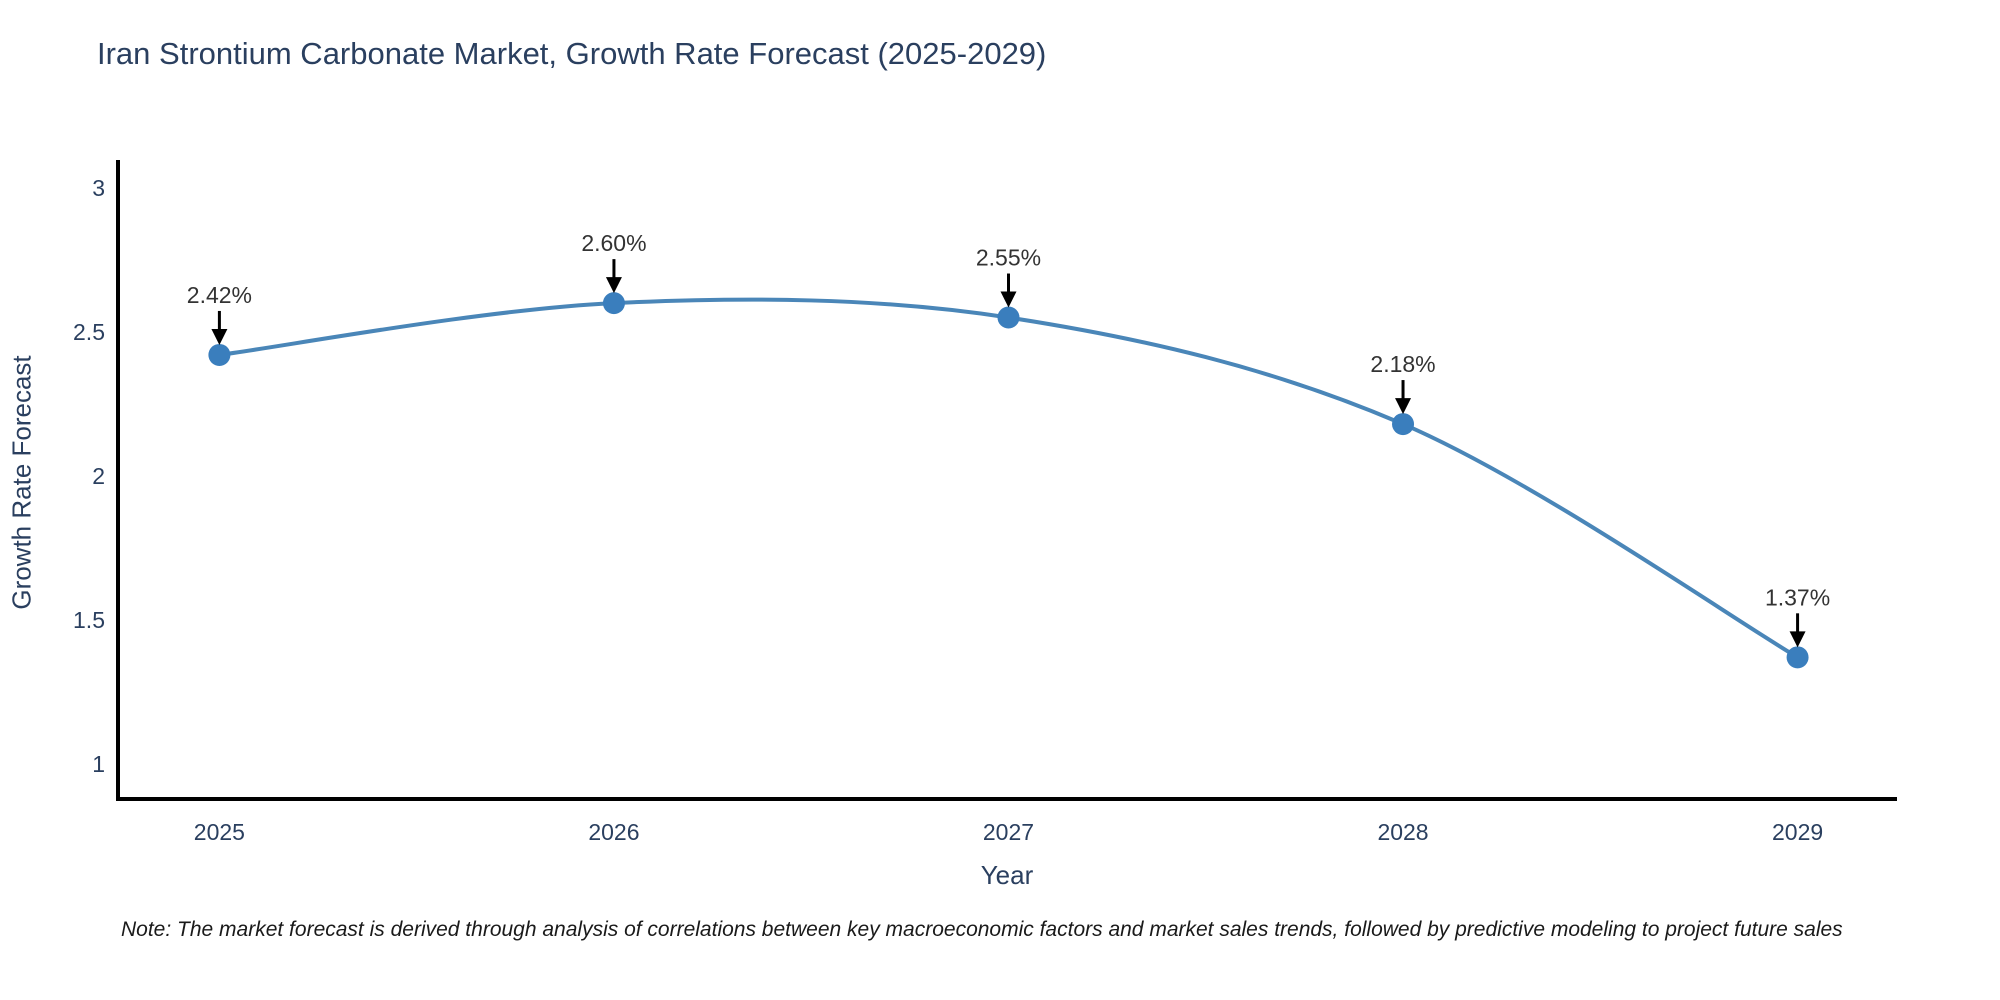  What do you see at coordinates (98, 188) in the screenshot?
I see `y-tick-label: 3` at bounding box center [98, 188].